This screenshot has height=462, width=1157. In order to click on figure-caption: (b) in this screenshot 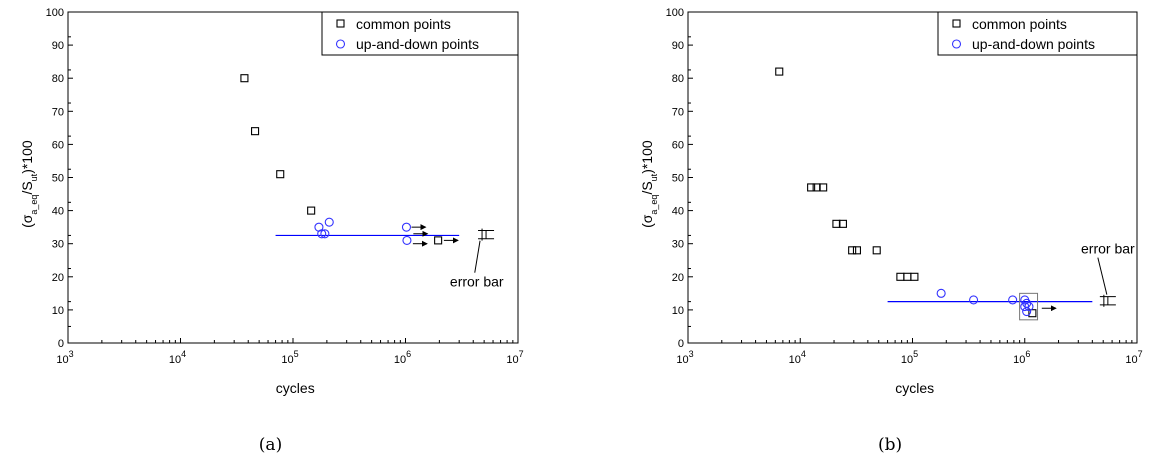, I will do `click(890, 445)`.